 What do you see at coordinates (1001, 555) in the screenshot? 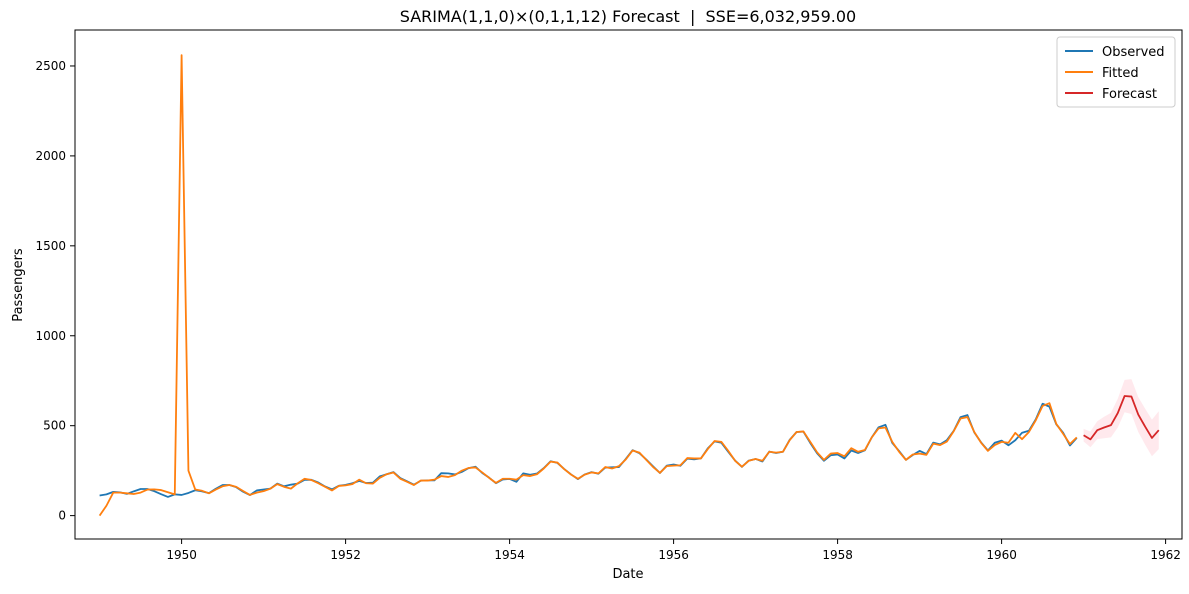
I see `x-tick-label: 1960` at bounding box center [1001, 555].